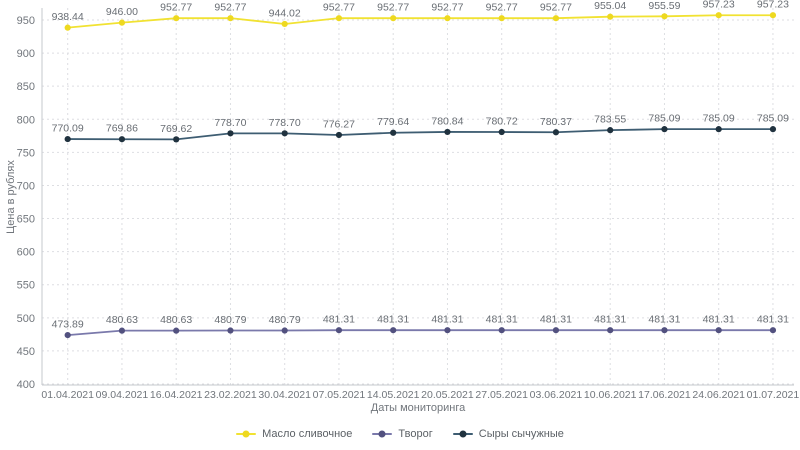  What do you see at coordinates (26, 54) in the screenshot?
I see `y-tick-label: 900` at bounding box center [26, 54].